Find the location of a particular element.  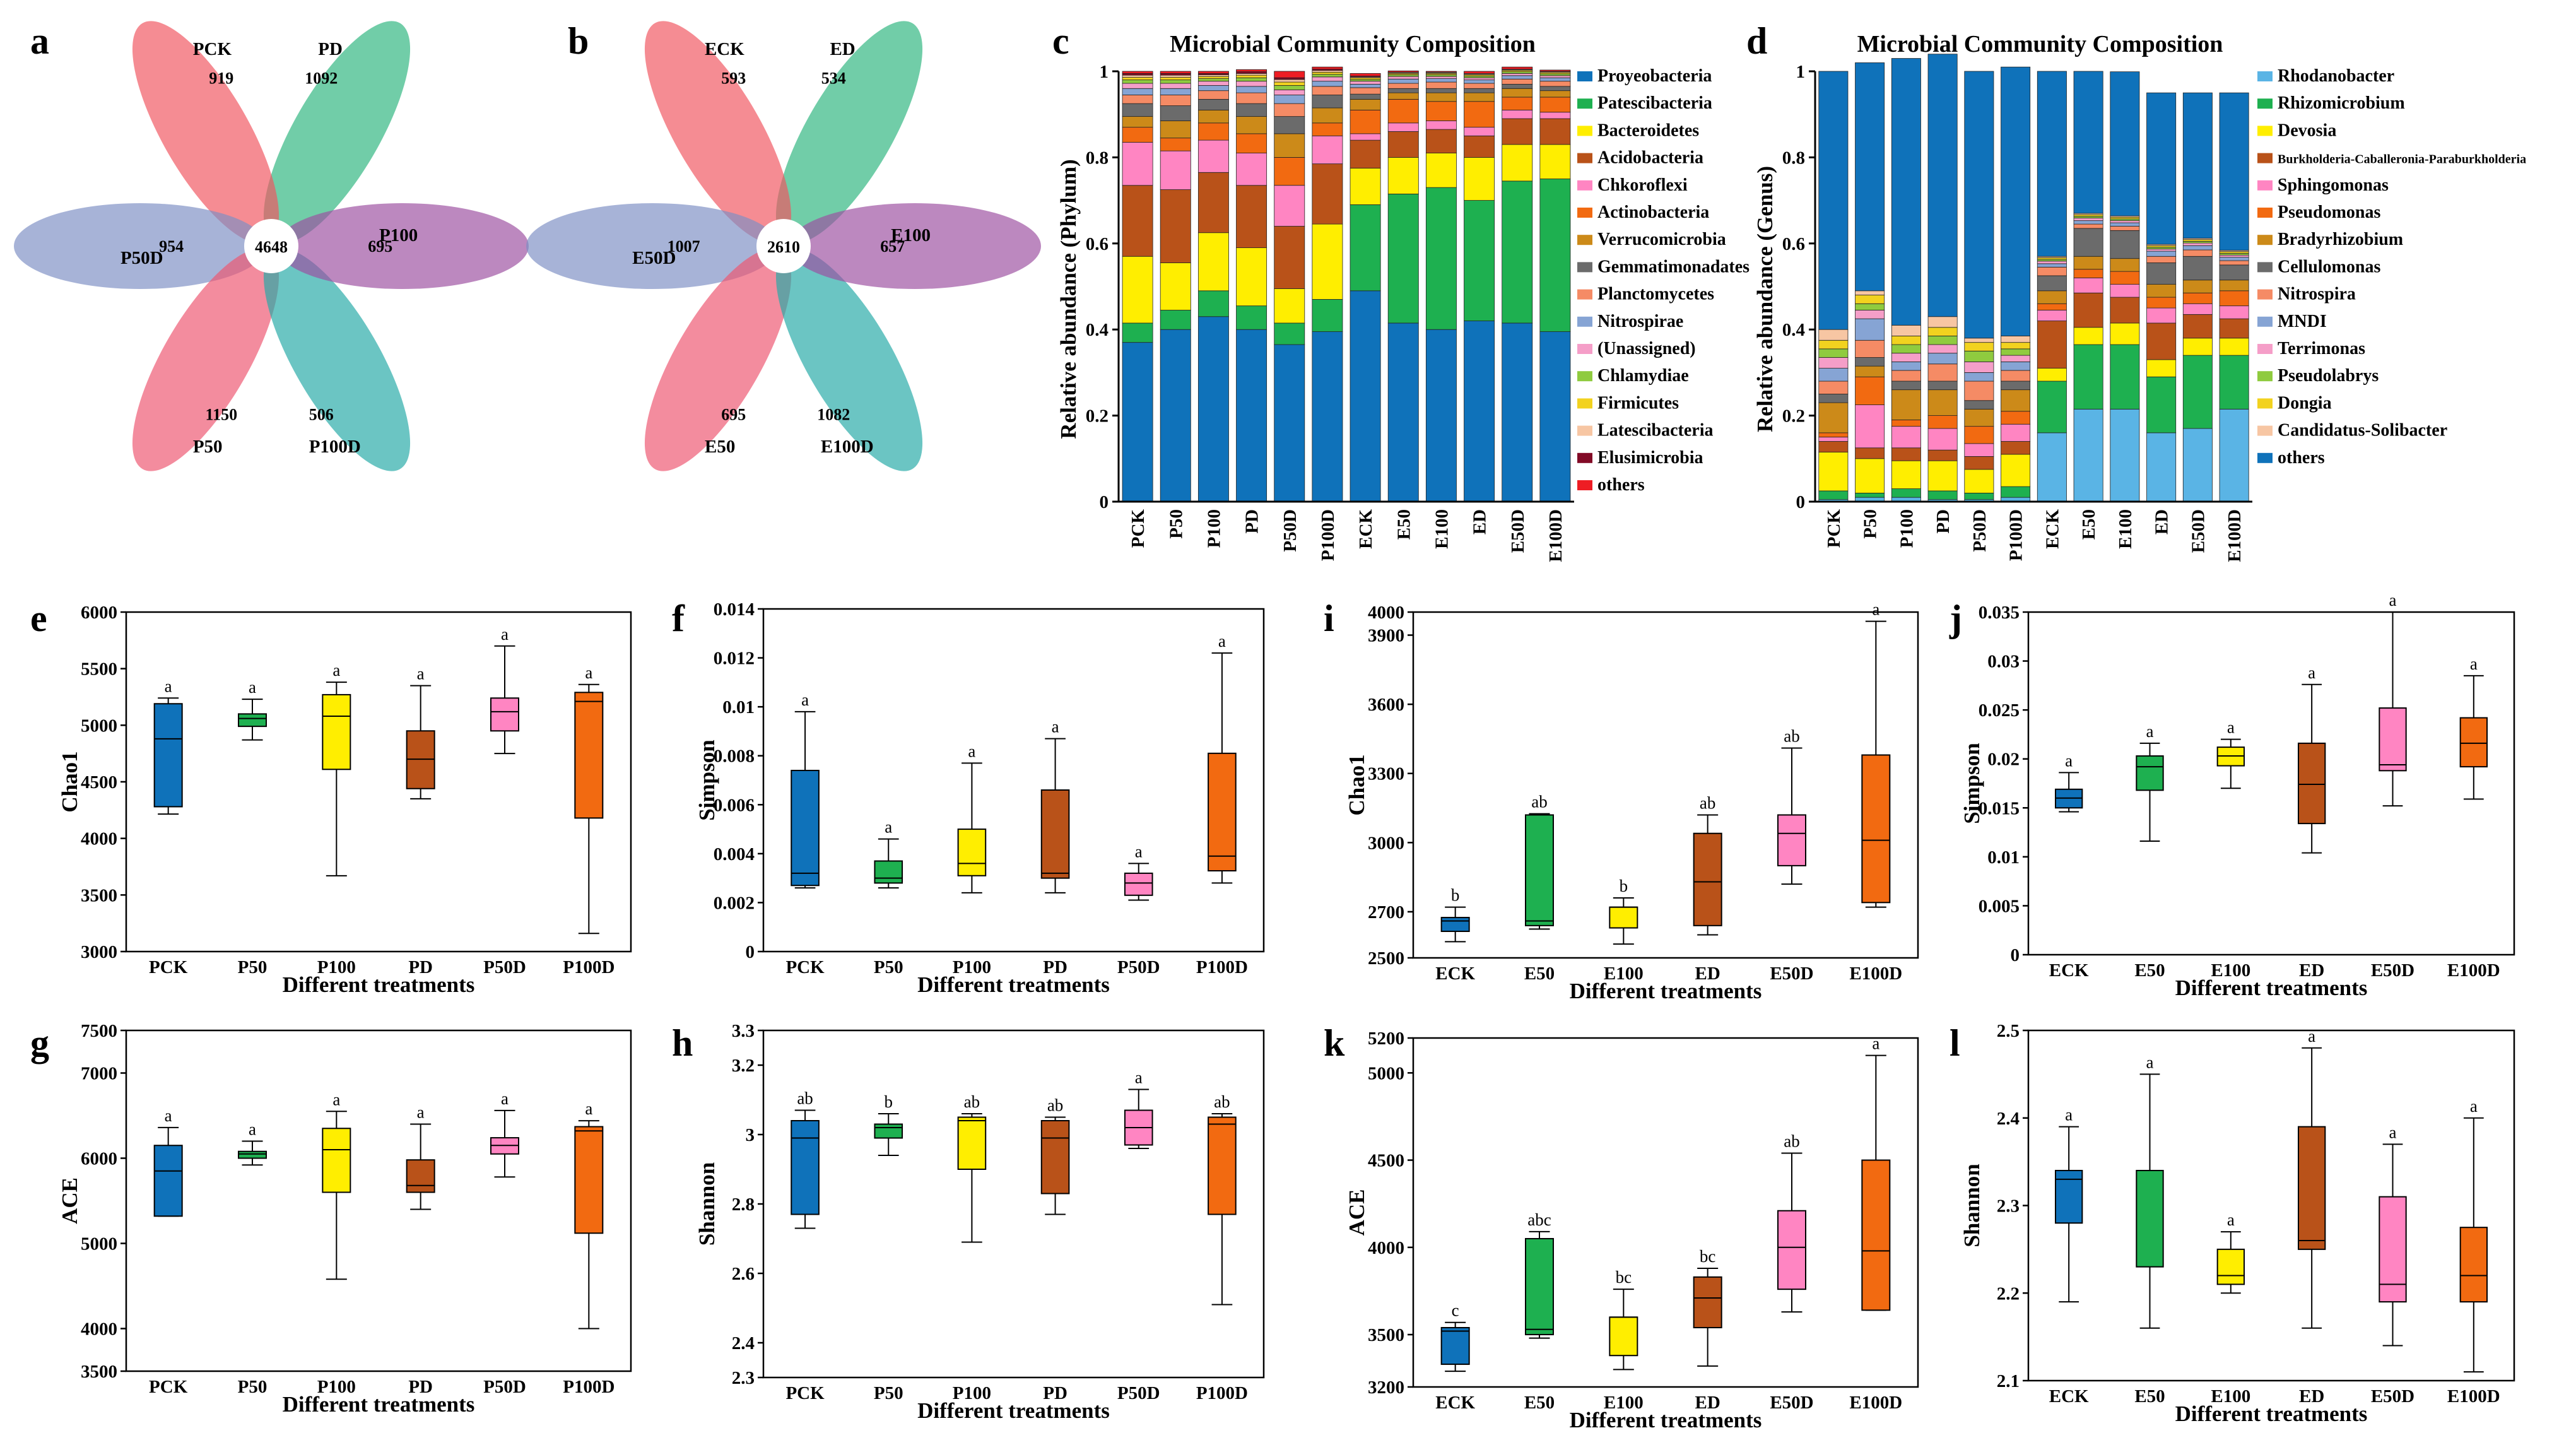

significance-label: a is located at coordinates (2150, 731).